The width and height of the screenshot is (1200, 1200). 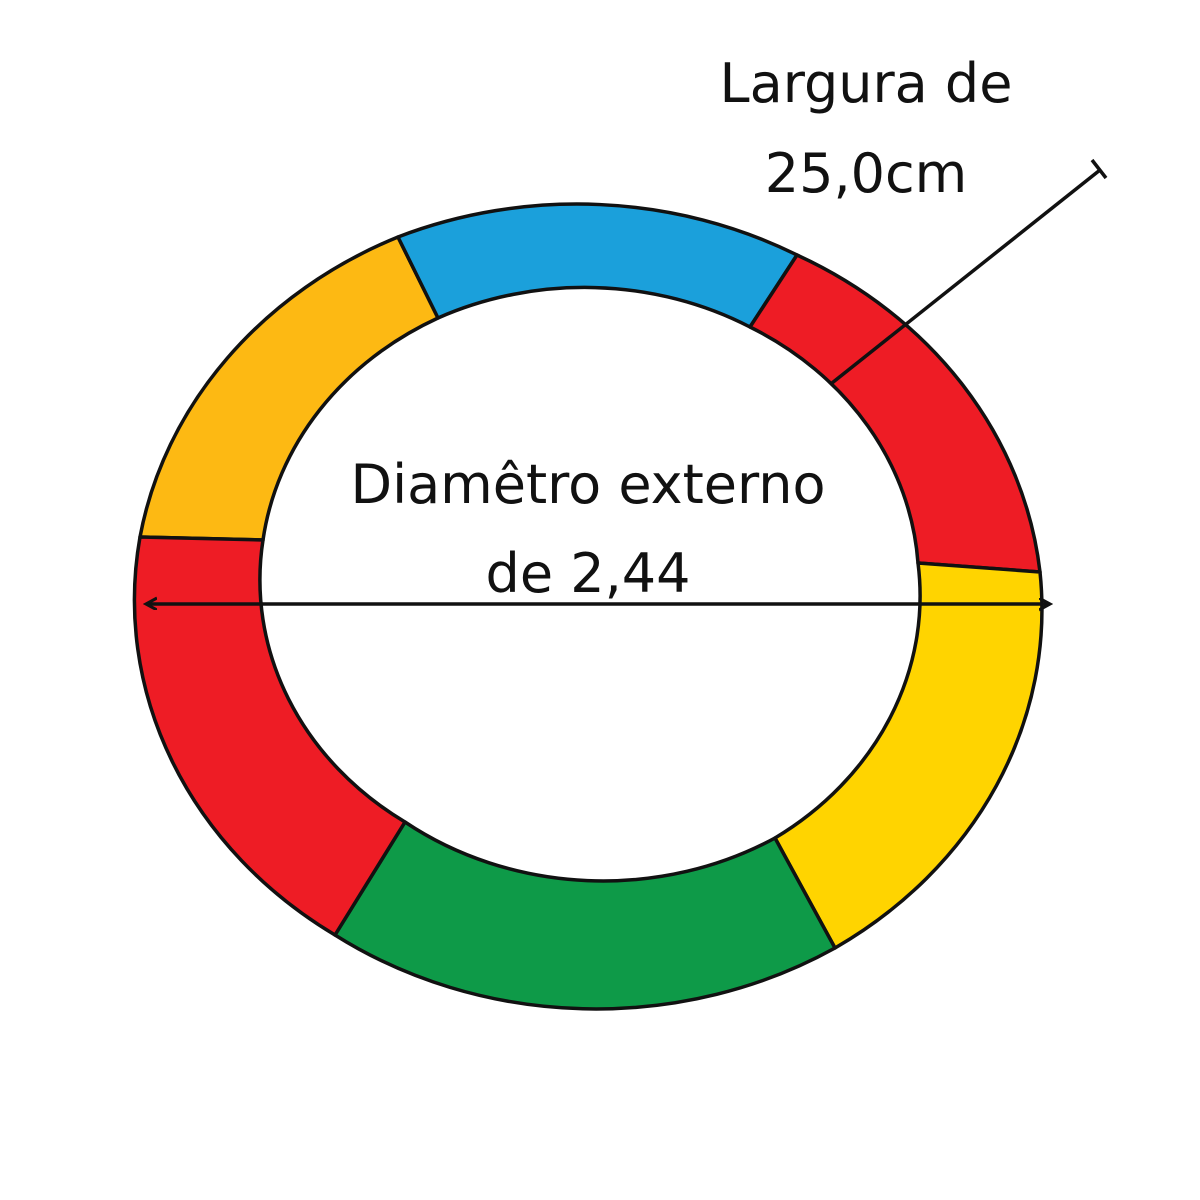 I want to click on ring-segment-yellow, so click(x=908, y=755).